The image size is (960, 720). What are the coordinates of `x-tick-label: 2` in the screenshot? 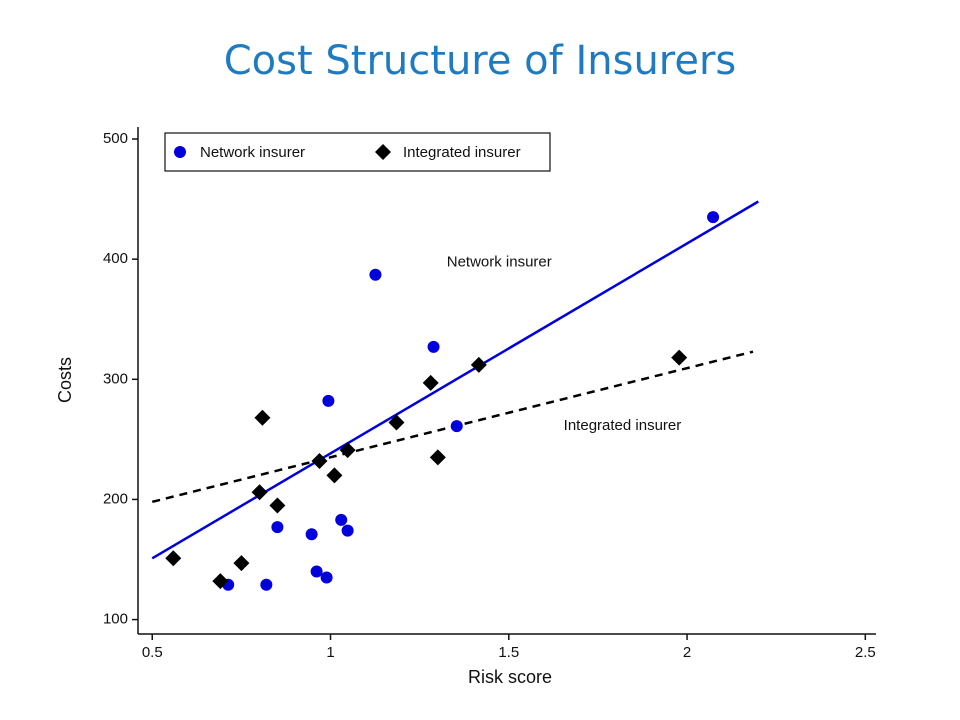 It's located at (687, 652).